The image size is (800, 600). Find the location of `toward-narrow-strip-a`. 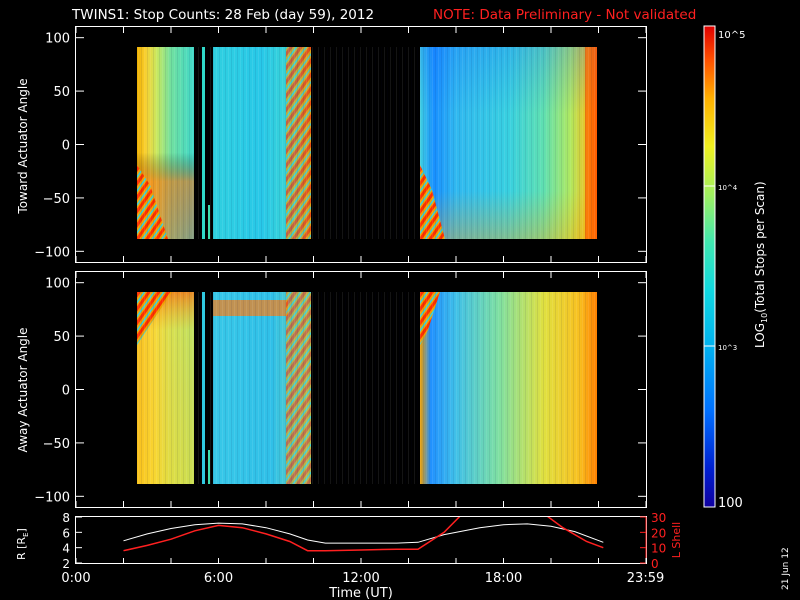

toward-narrow-strip-a is located at coordinates (203, 143).